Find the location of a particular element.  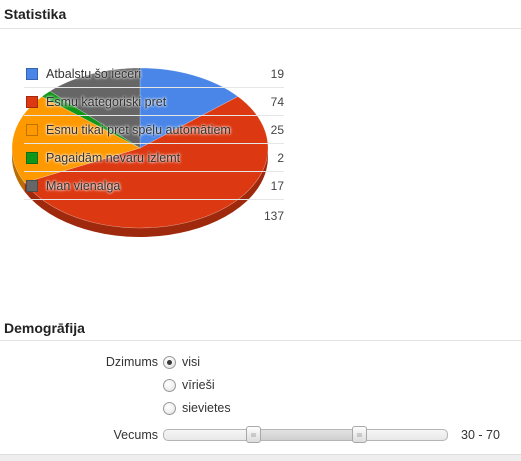

chart-total: 137 is located at coordinates (273, 216).